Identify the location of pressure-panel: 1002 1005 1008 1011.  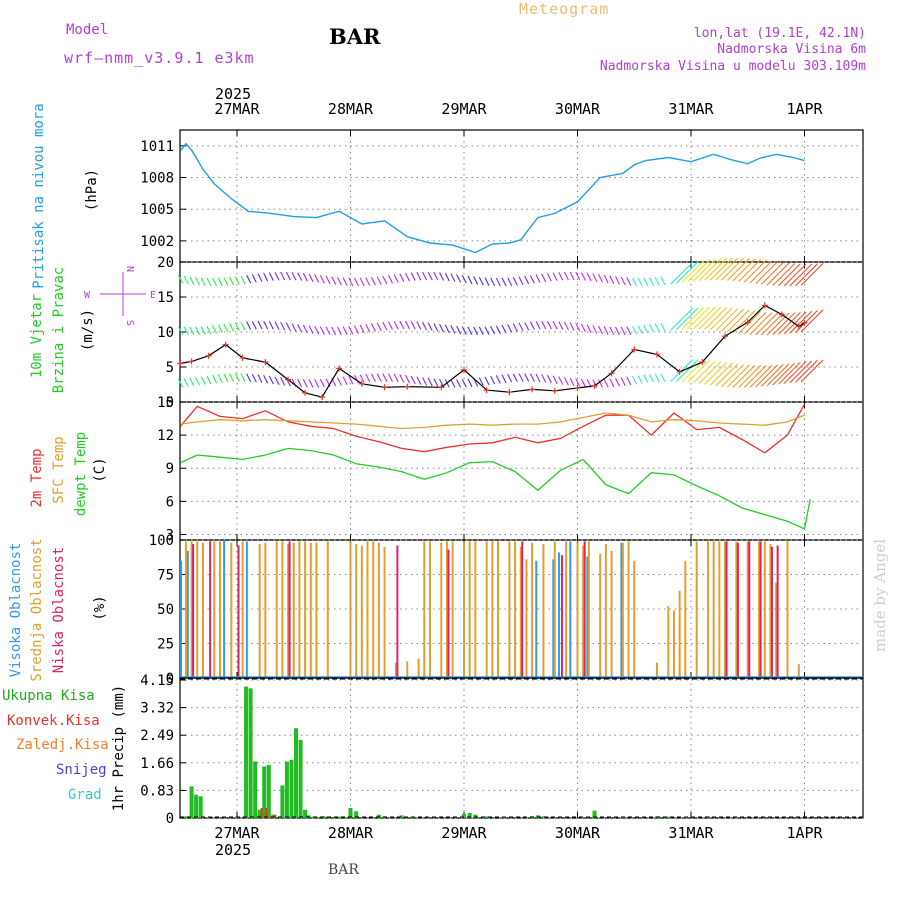
(502, 196).